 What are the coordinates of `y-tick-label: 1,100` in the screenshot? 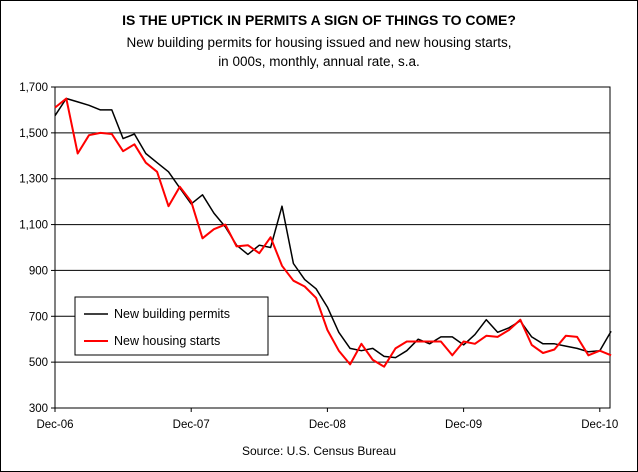 It's located at (33, 226).